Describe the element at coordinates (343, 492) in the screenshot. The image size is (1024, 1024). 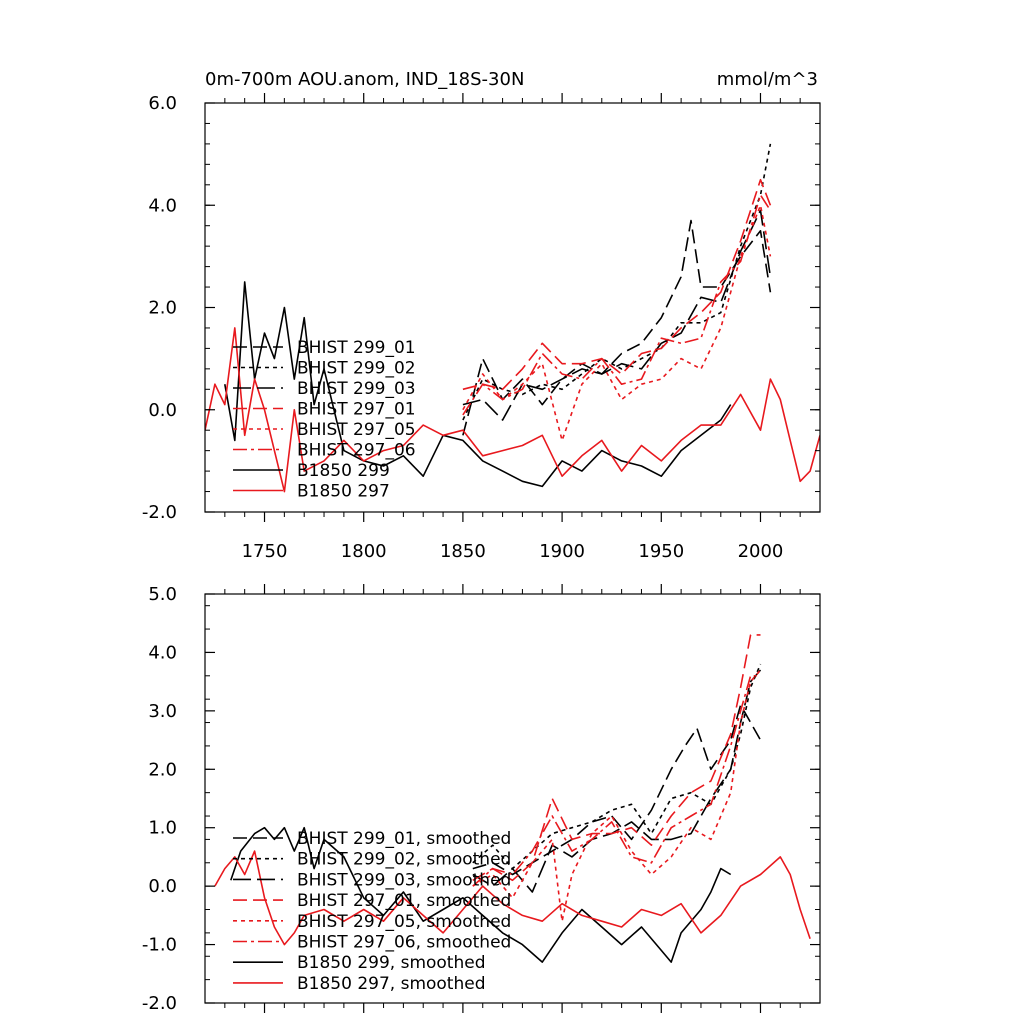
I see `legend-label: B1850 297` at that location.